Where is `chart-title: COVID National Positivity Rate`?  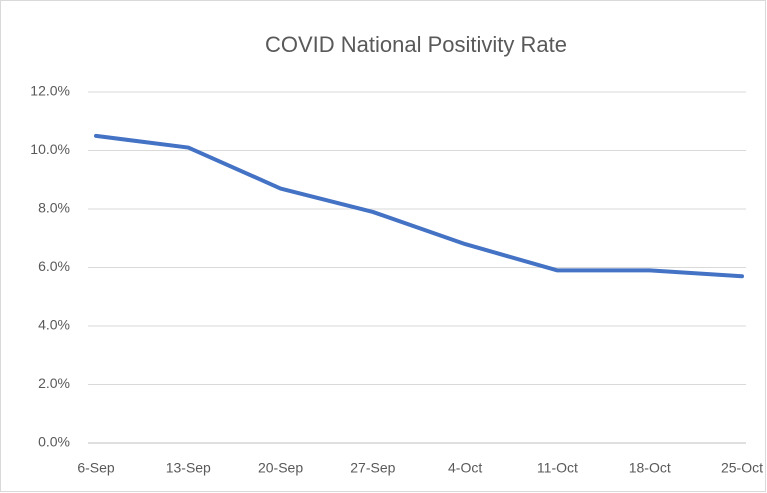 chart-title: COVID National Positivity Rate is located at coordinates (416, 44).